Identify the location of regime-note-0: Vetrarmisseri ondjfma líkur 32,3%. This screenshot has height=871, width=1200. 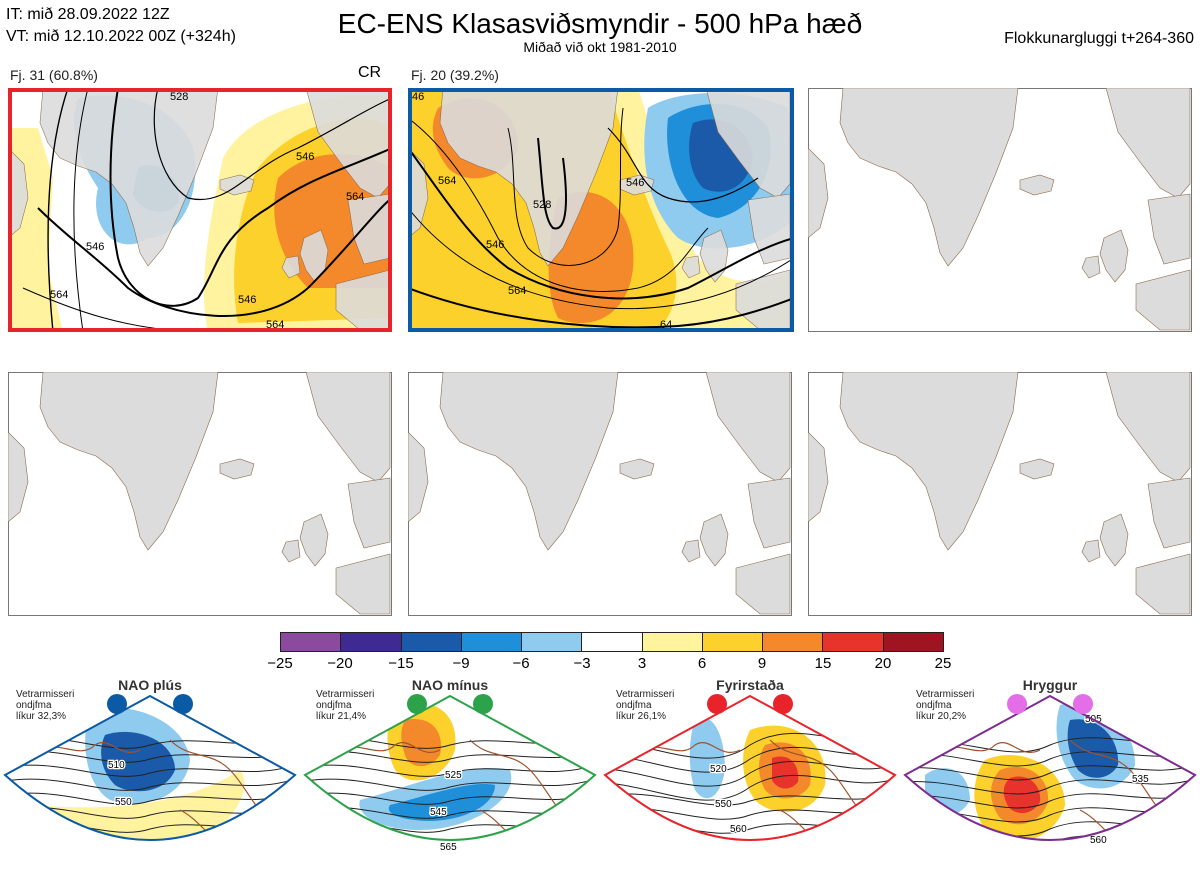
(45, 705).